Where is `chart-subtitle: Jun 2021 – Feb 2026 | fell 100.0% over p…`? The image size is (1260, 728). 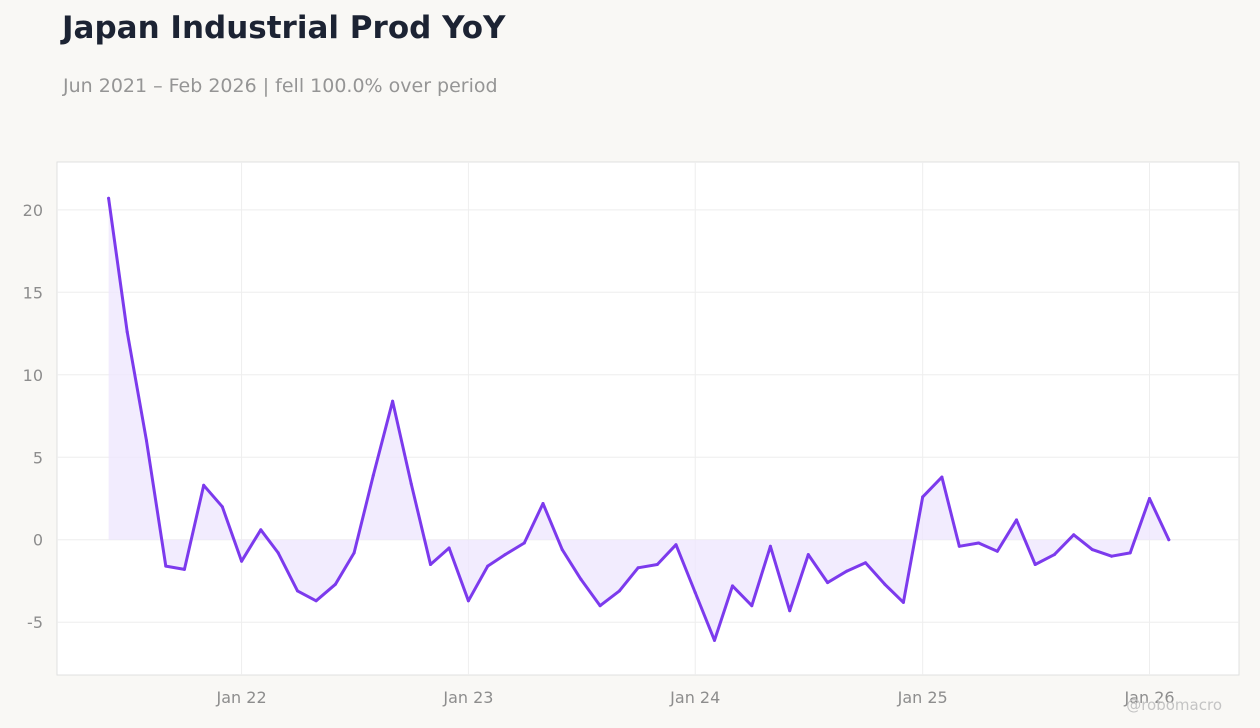
chart-subtitle: Jun 2021 – Feb 2026 | fell 100.0% over p… is located at coordinates (280, 86).